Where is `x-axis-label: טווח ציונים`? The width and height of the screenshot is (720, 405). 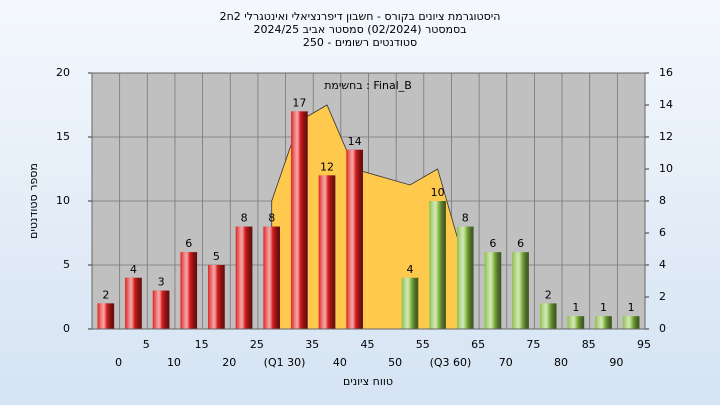
x-axis-label: טווח ציונים is located at coordinates (368, 381).